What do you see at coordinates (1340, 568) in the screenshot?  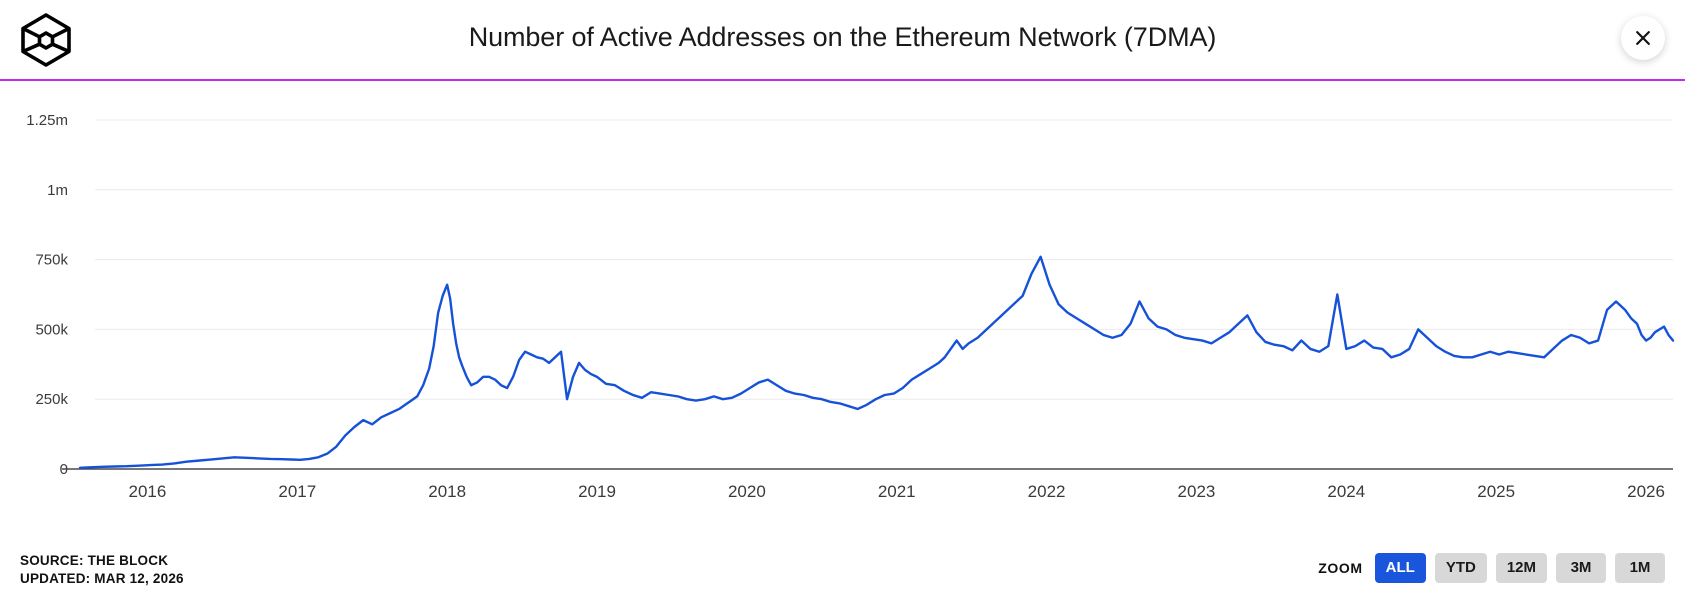 I see `zoom-label: ZOOM` at bounding box center [1340, 568].